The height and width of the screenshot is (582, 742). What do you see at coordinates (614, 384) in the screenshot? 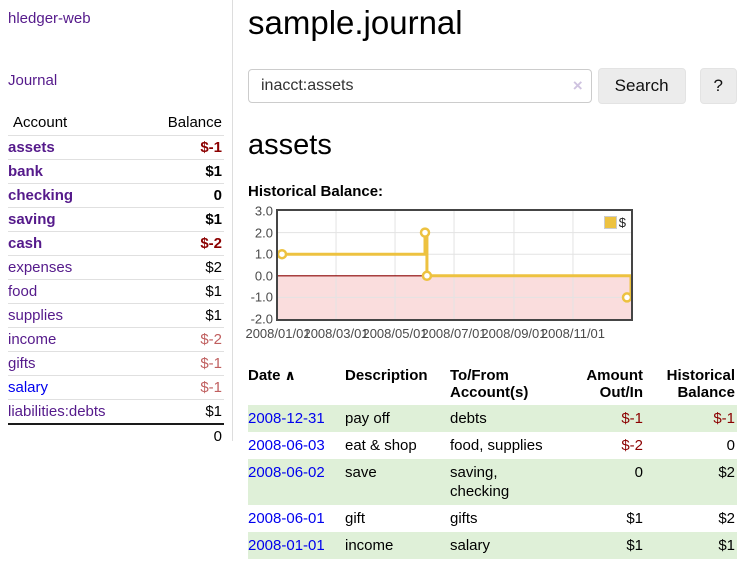
I see `register-header-amount: Amount Out/In` at bounding box center [614, 384].